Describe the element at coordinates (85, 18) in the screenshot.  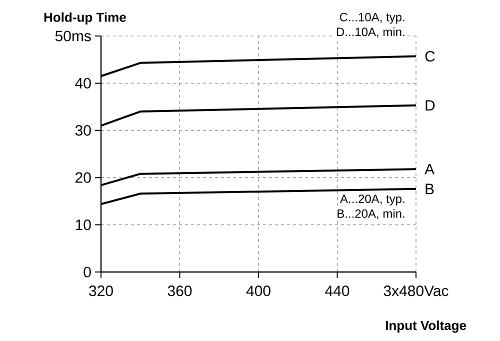
I see `y-axis-title: Hold-up Time` at that location.